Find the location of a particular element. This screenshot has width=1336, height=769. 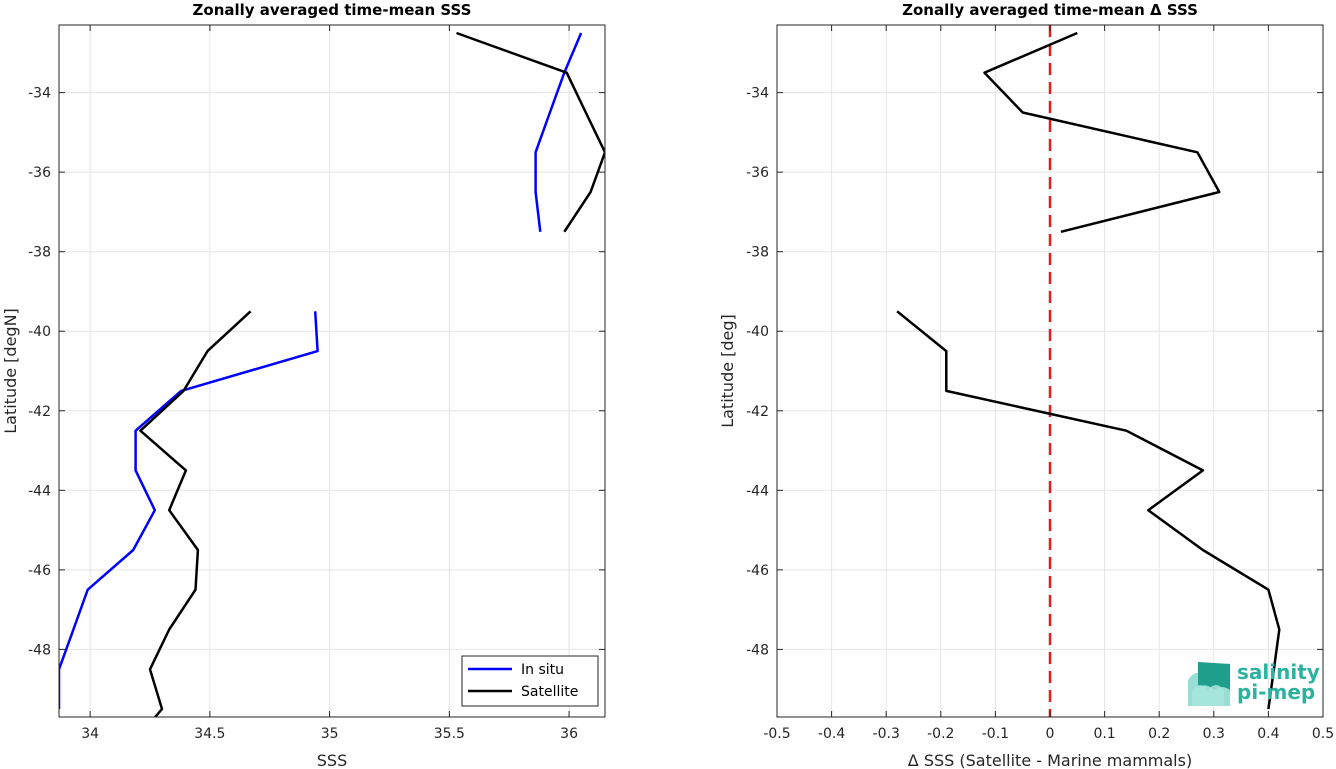

logo-text-pi-mep: pi-mep is located at coordinates (1276, 692).